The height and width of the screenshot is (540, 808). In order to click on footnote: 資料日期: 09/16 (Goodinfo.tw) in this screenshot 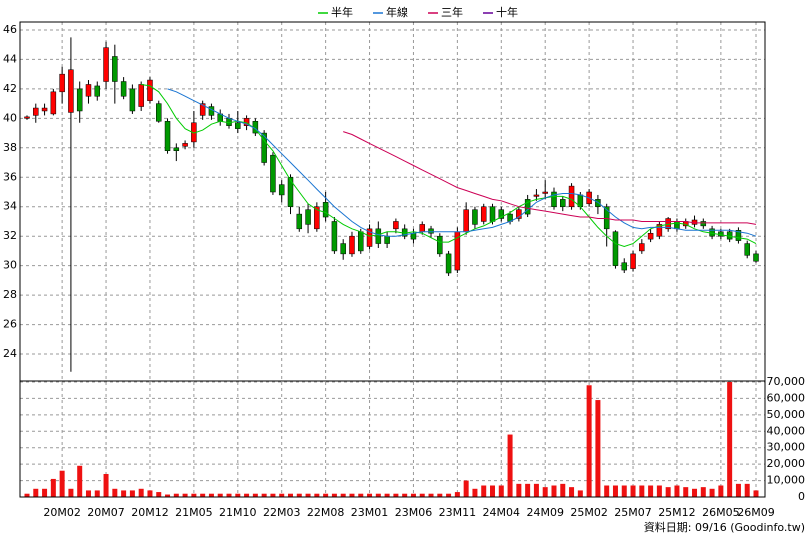, I will do `click(724, 527)`.